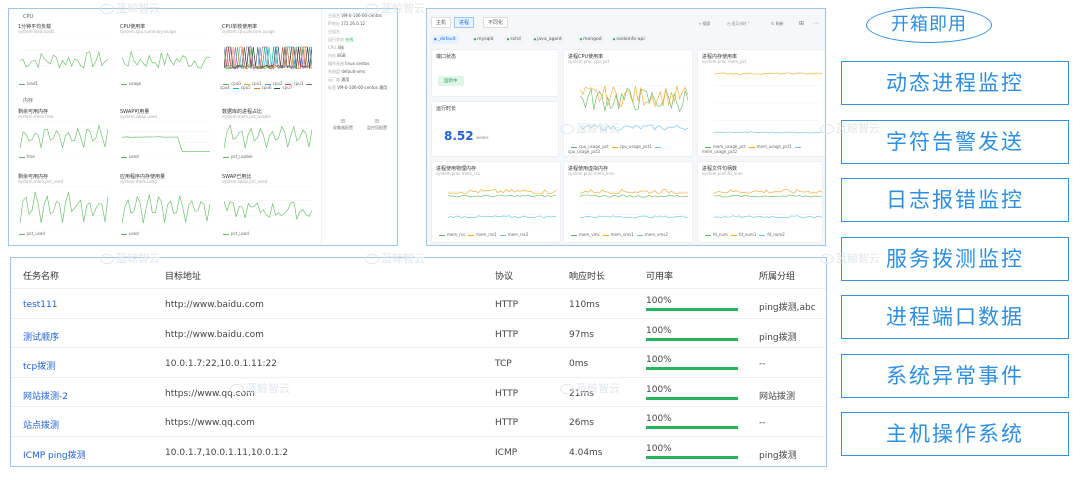 The height and width of the screenshot is (480, 1080). I want to click on legend-item: cpu6, so click(261, 87).